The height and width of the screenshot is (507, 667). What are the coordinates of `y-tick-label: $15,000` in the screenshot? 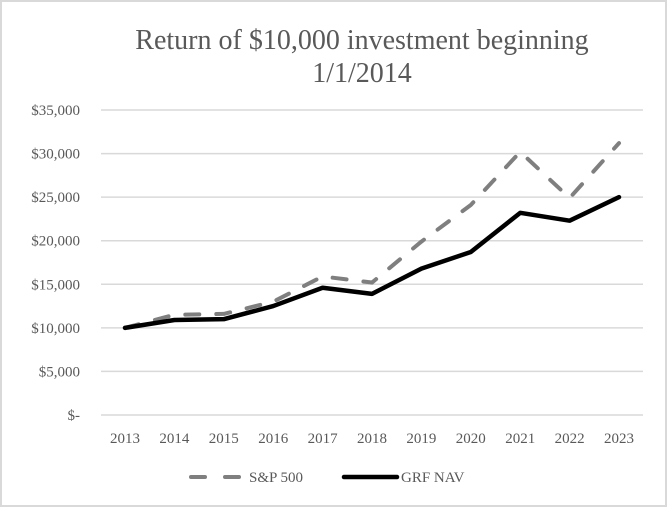 It's located at (55, 285).